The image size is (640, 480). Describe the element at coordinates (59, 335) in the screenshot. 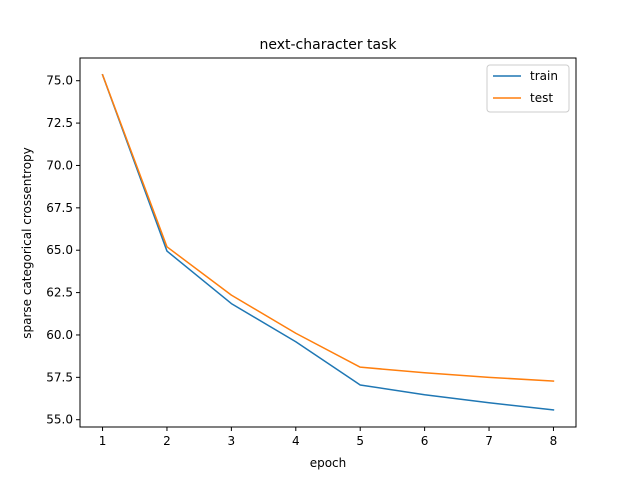

I see `y-tick-label: 60.0` at that location.